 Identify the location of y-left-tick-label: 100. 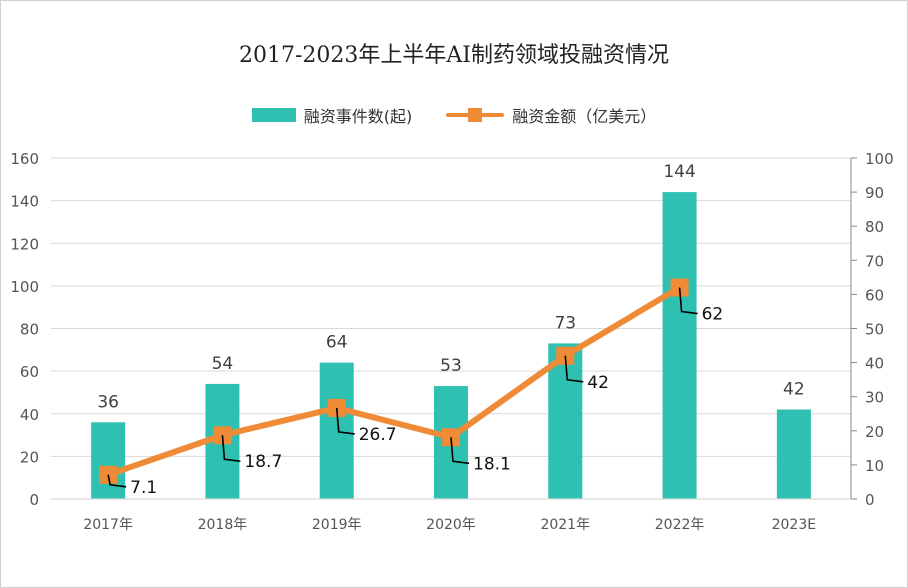
(24, 287).